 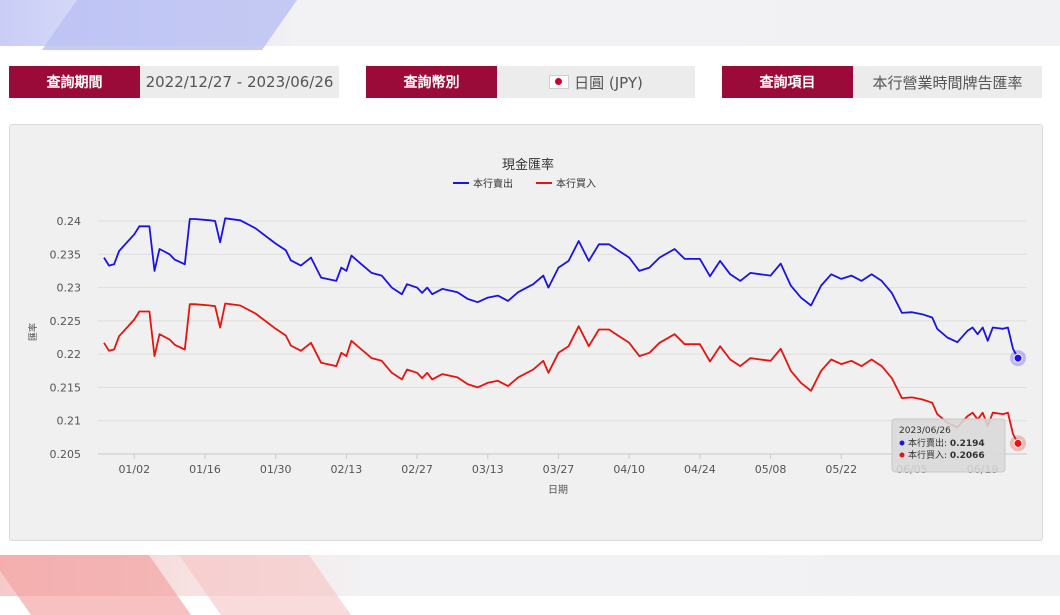 I want to click on x-tick-label: 02/27, so click(x=417, y=469).